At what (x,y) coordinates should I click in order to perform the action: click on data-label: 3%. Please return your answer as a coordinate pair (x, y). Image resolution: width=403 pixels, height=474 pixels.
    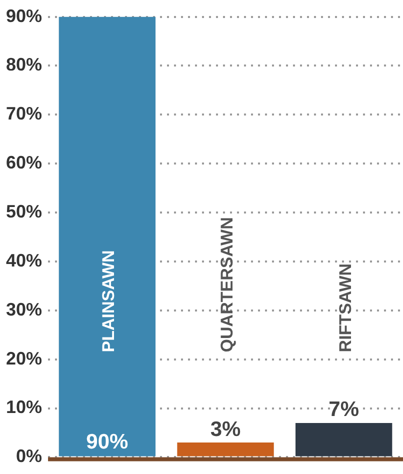
    Looking at the image, I should click on (226, 429).